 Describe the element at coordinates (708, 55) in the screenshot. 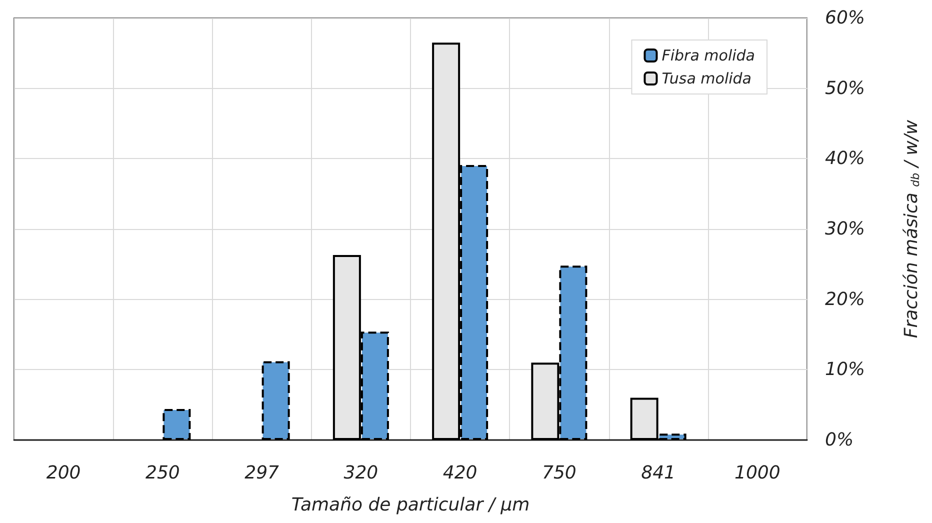

I see `legend-label: Fibra molida` at that location.